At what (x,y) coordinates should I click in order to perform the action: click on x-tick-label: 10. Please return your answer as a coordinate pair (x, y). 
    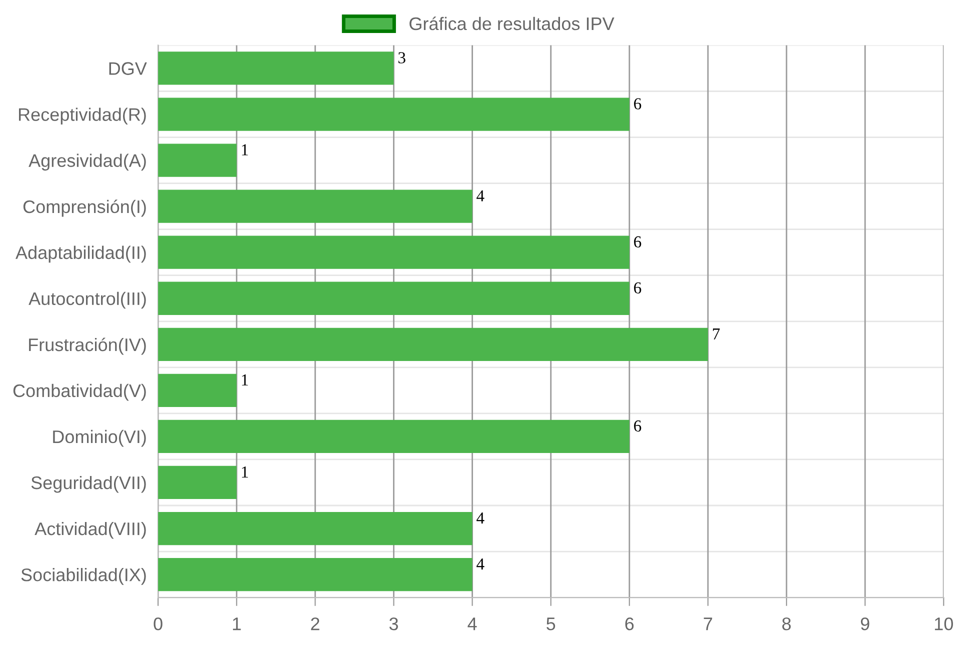
    Looking at the image, I should click on (943, 623).